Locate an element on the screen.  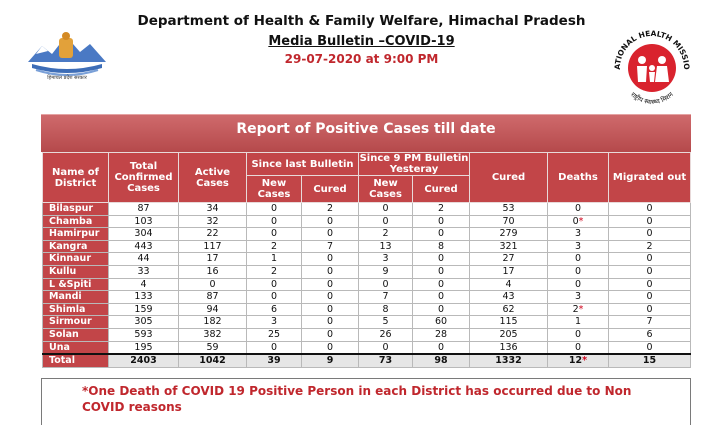
cell-deaths: 2* is located at coordinates (578, 309).